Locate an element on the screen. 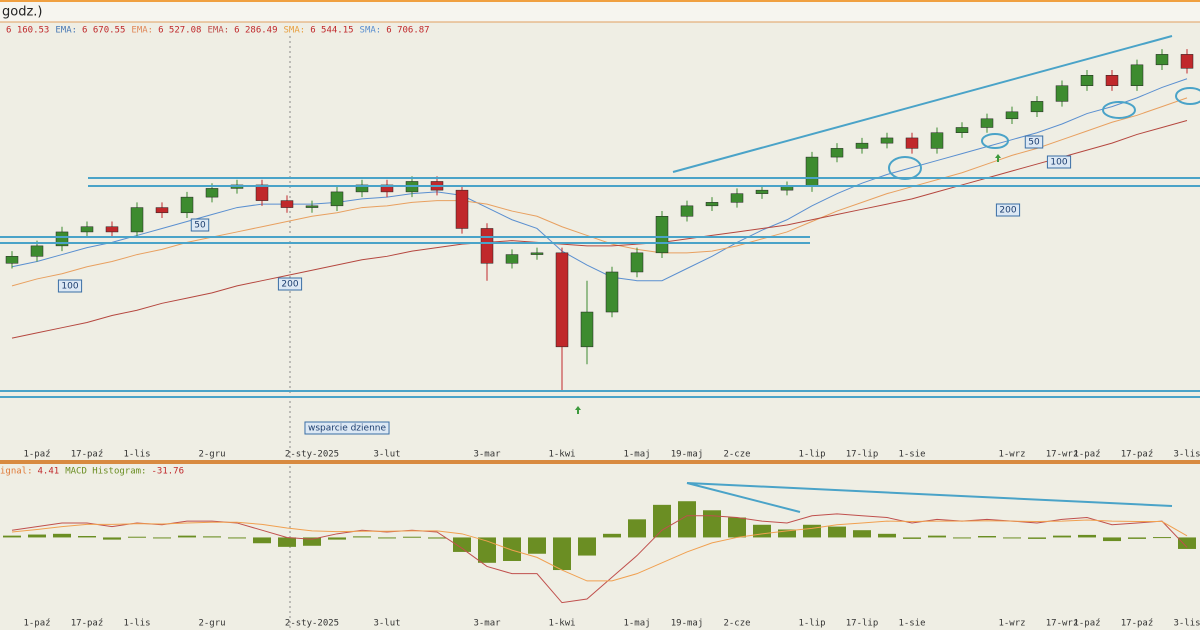 The width and height of the screenshot is (1200, 630). trend-line is located at coordinates (929, 494).